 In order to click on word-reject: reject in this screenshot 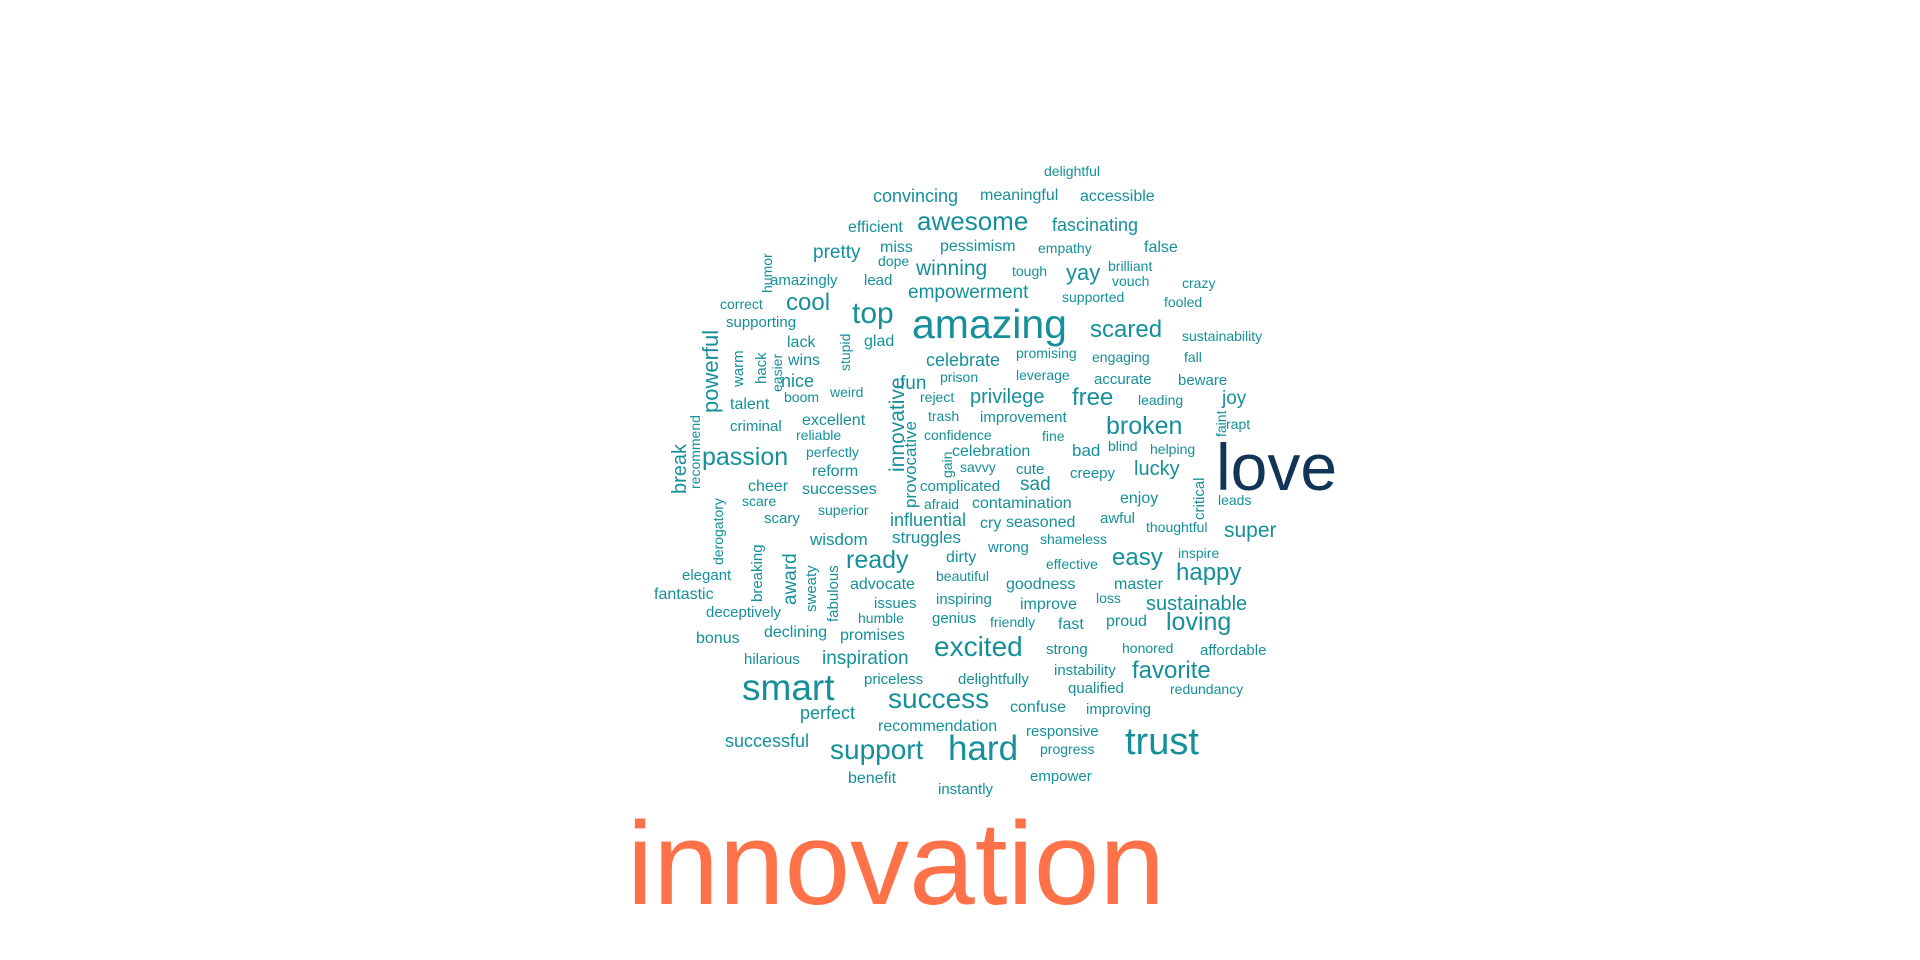, I will do `click(937, 397)`.